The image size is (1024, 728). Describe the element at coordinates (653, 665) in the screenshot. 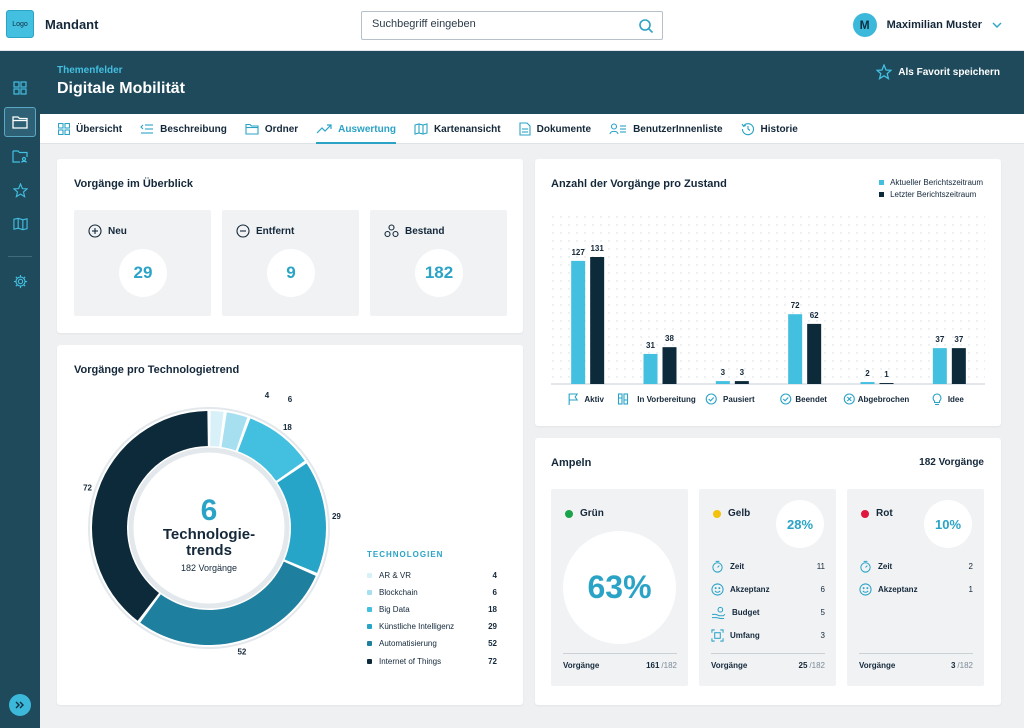

I see `footer-value: 161` at that location.